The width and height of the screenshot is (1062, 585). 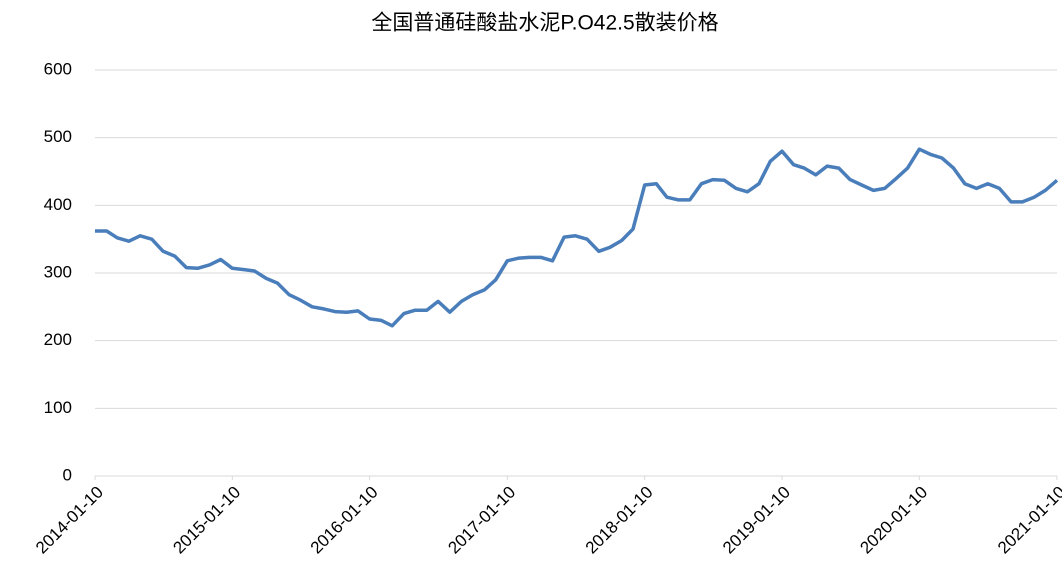 I want to click on y-tick-label: 200, so click(x=58, y=339).